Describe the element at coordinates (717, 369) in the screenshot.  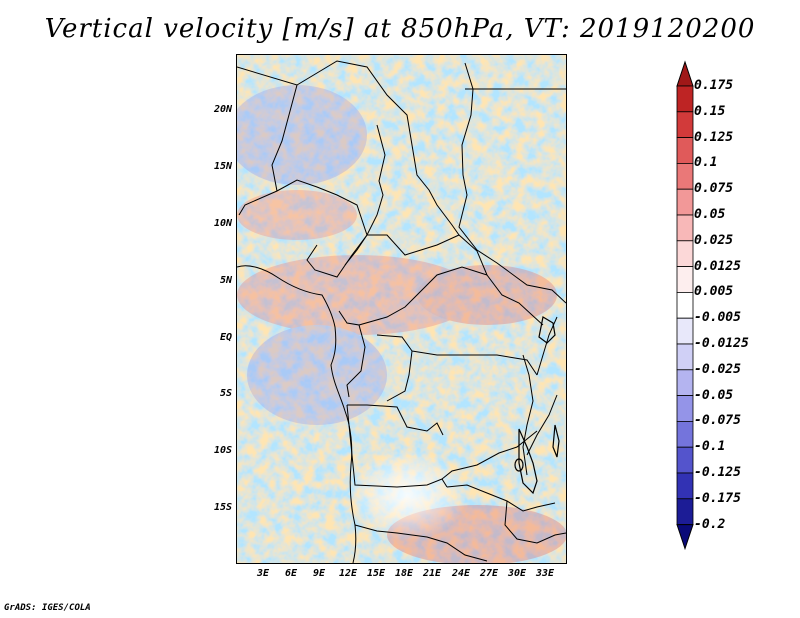
I see `colorbar-label: -0.025` at that location.